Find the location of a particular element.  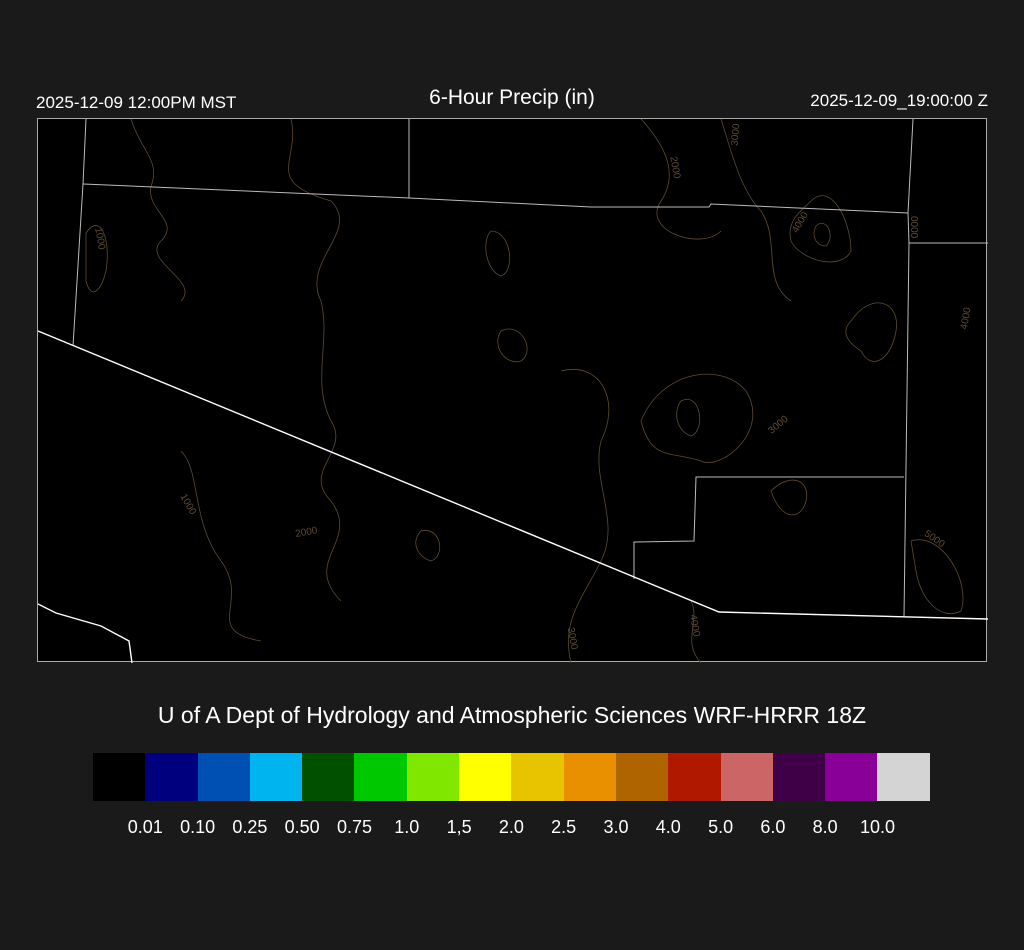

legend-label: 0.50 is located at coordinates (302, 827).